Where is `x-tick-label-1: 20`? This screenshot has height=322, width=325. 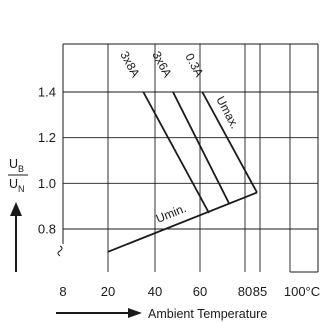
x-tick-label-1: 20 is located at coordinates (108, 291).